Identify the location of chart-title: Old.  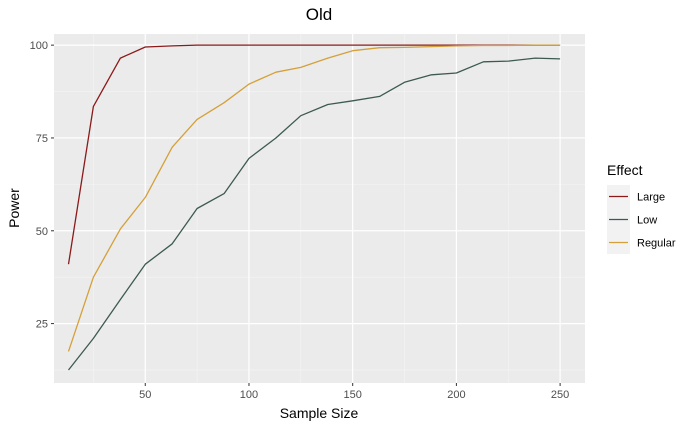
(319, 14).